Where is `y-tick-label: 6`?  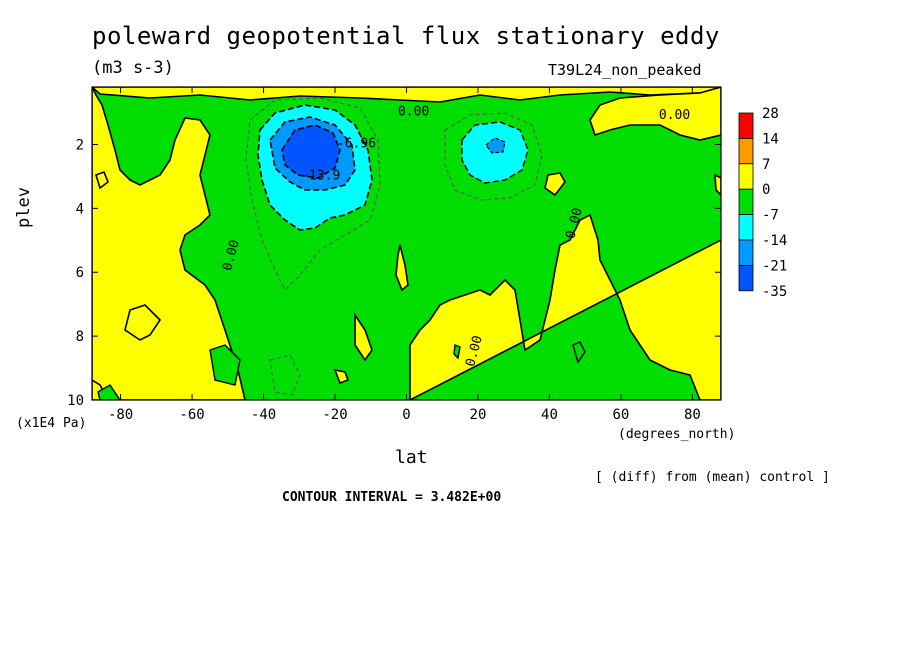 y-tick-label: 6 is located at coordinates (80, 273).